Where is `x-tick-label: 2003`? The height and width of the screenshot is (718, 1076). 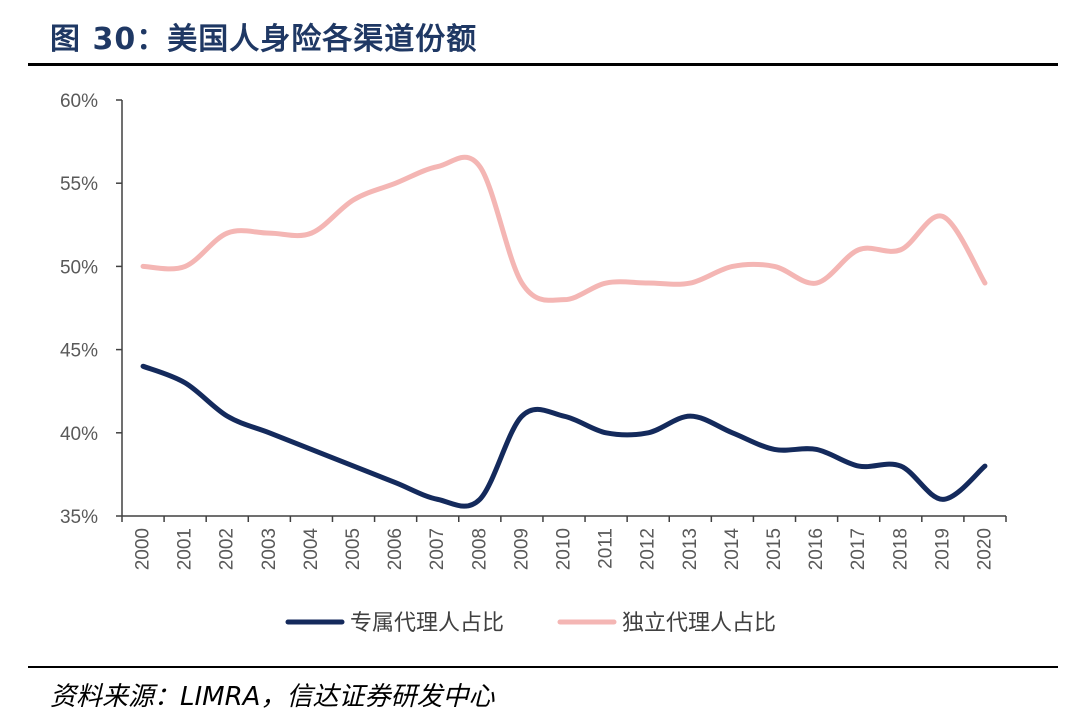
x-tick-label: 2003 is located at coordinates (269, 549).